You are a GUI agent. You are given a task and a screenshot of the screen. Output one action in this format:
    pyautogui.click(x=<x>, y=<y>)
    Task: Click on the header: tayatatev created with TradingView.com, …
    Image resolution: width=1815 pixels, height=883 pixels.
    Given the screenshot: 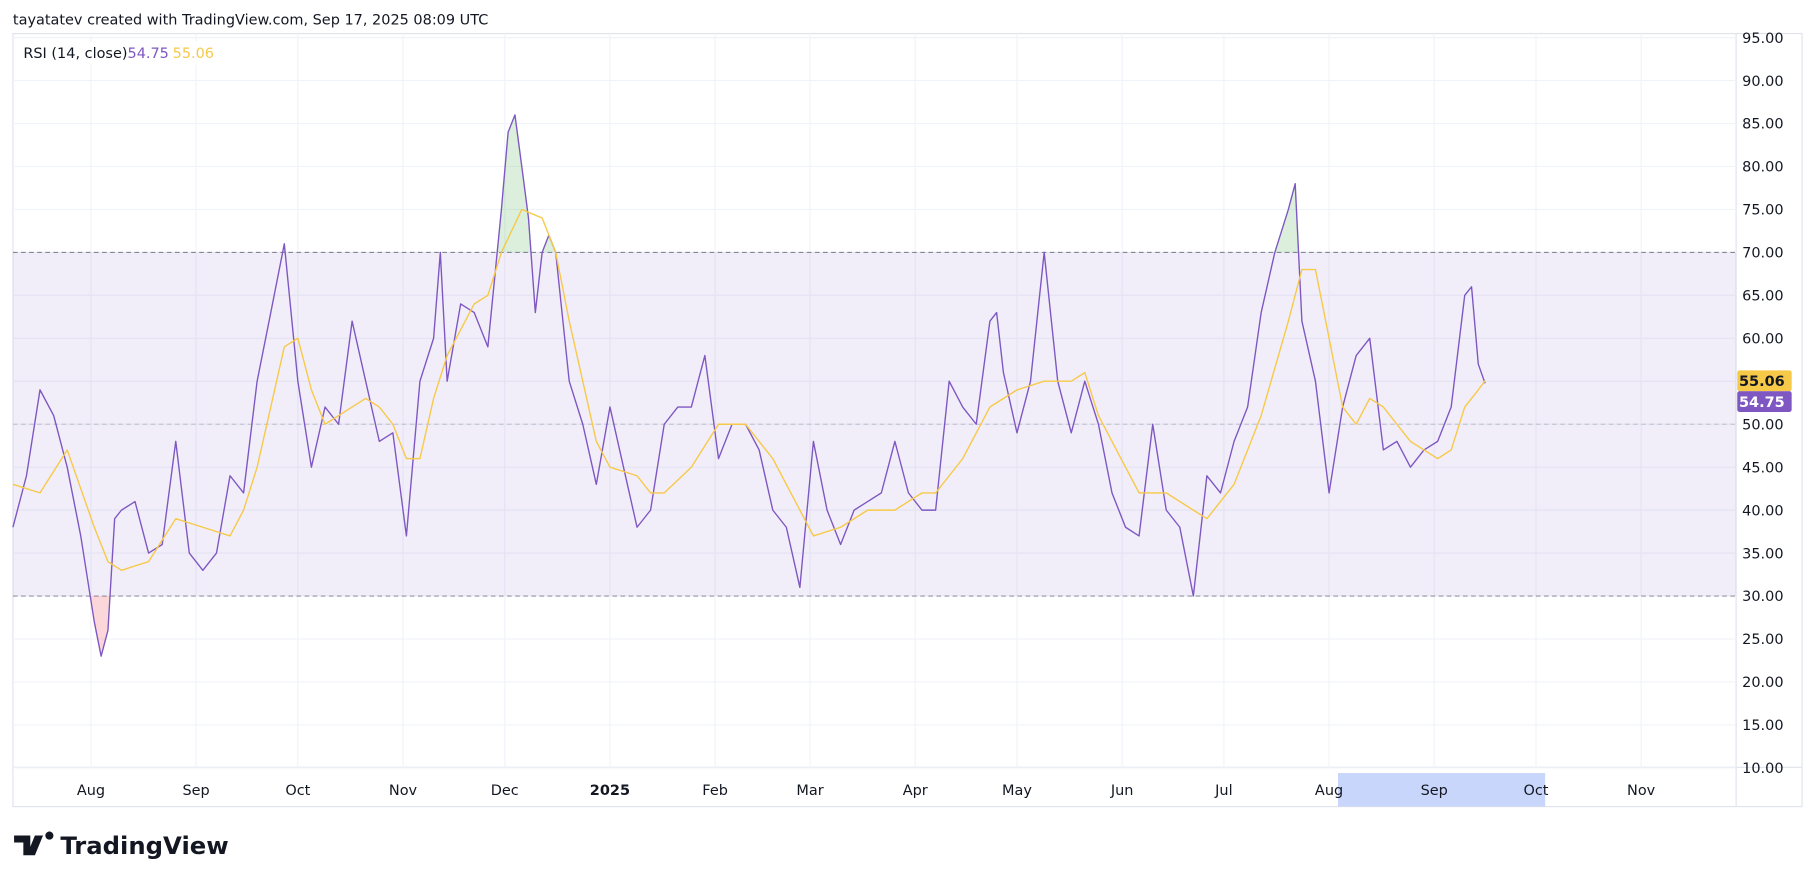 What is the action you would take?
    pyautogui.click(x=250, y=20)
    